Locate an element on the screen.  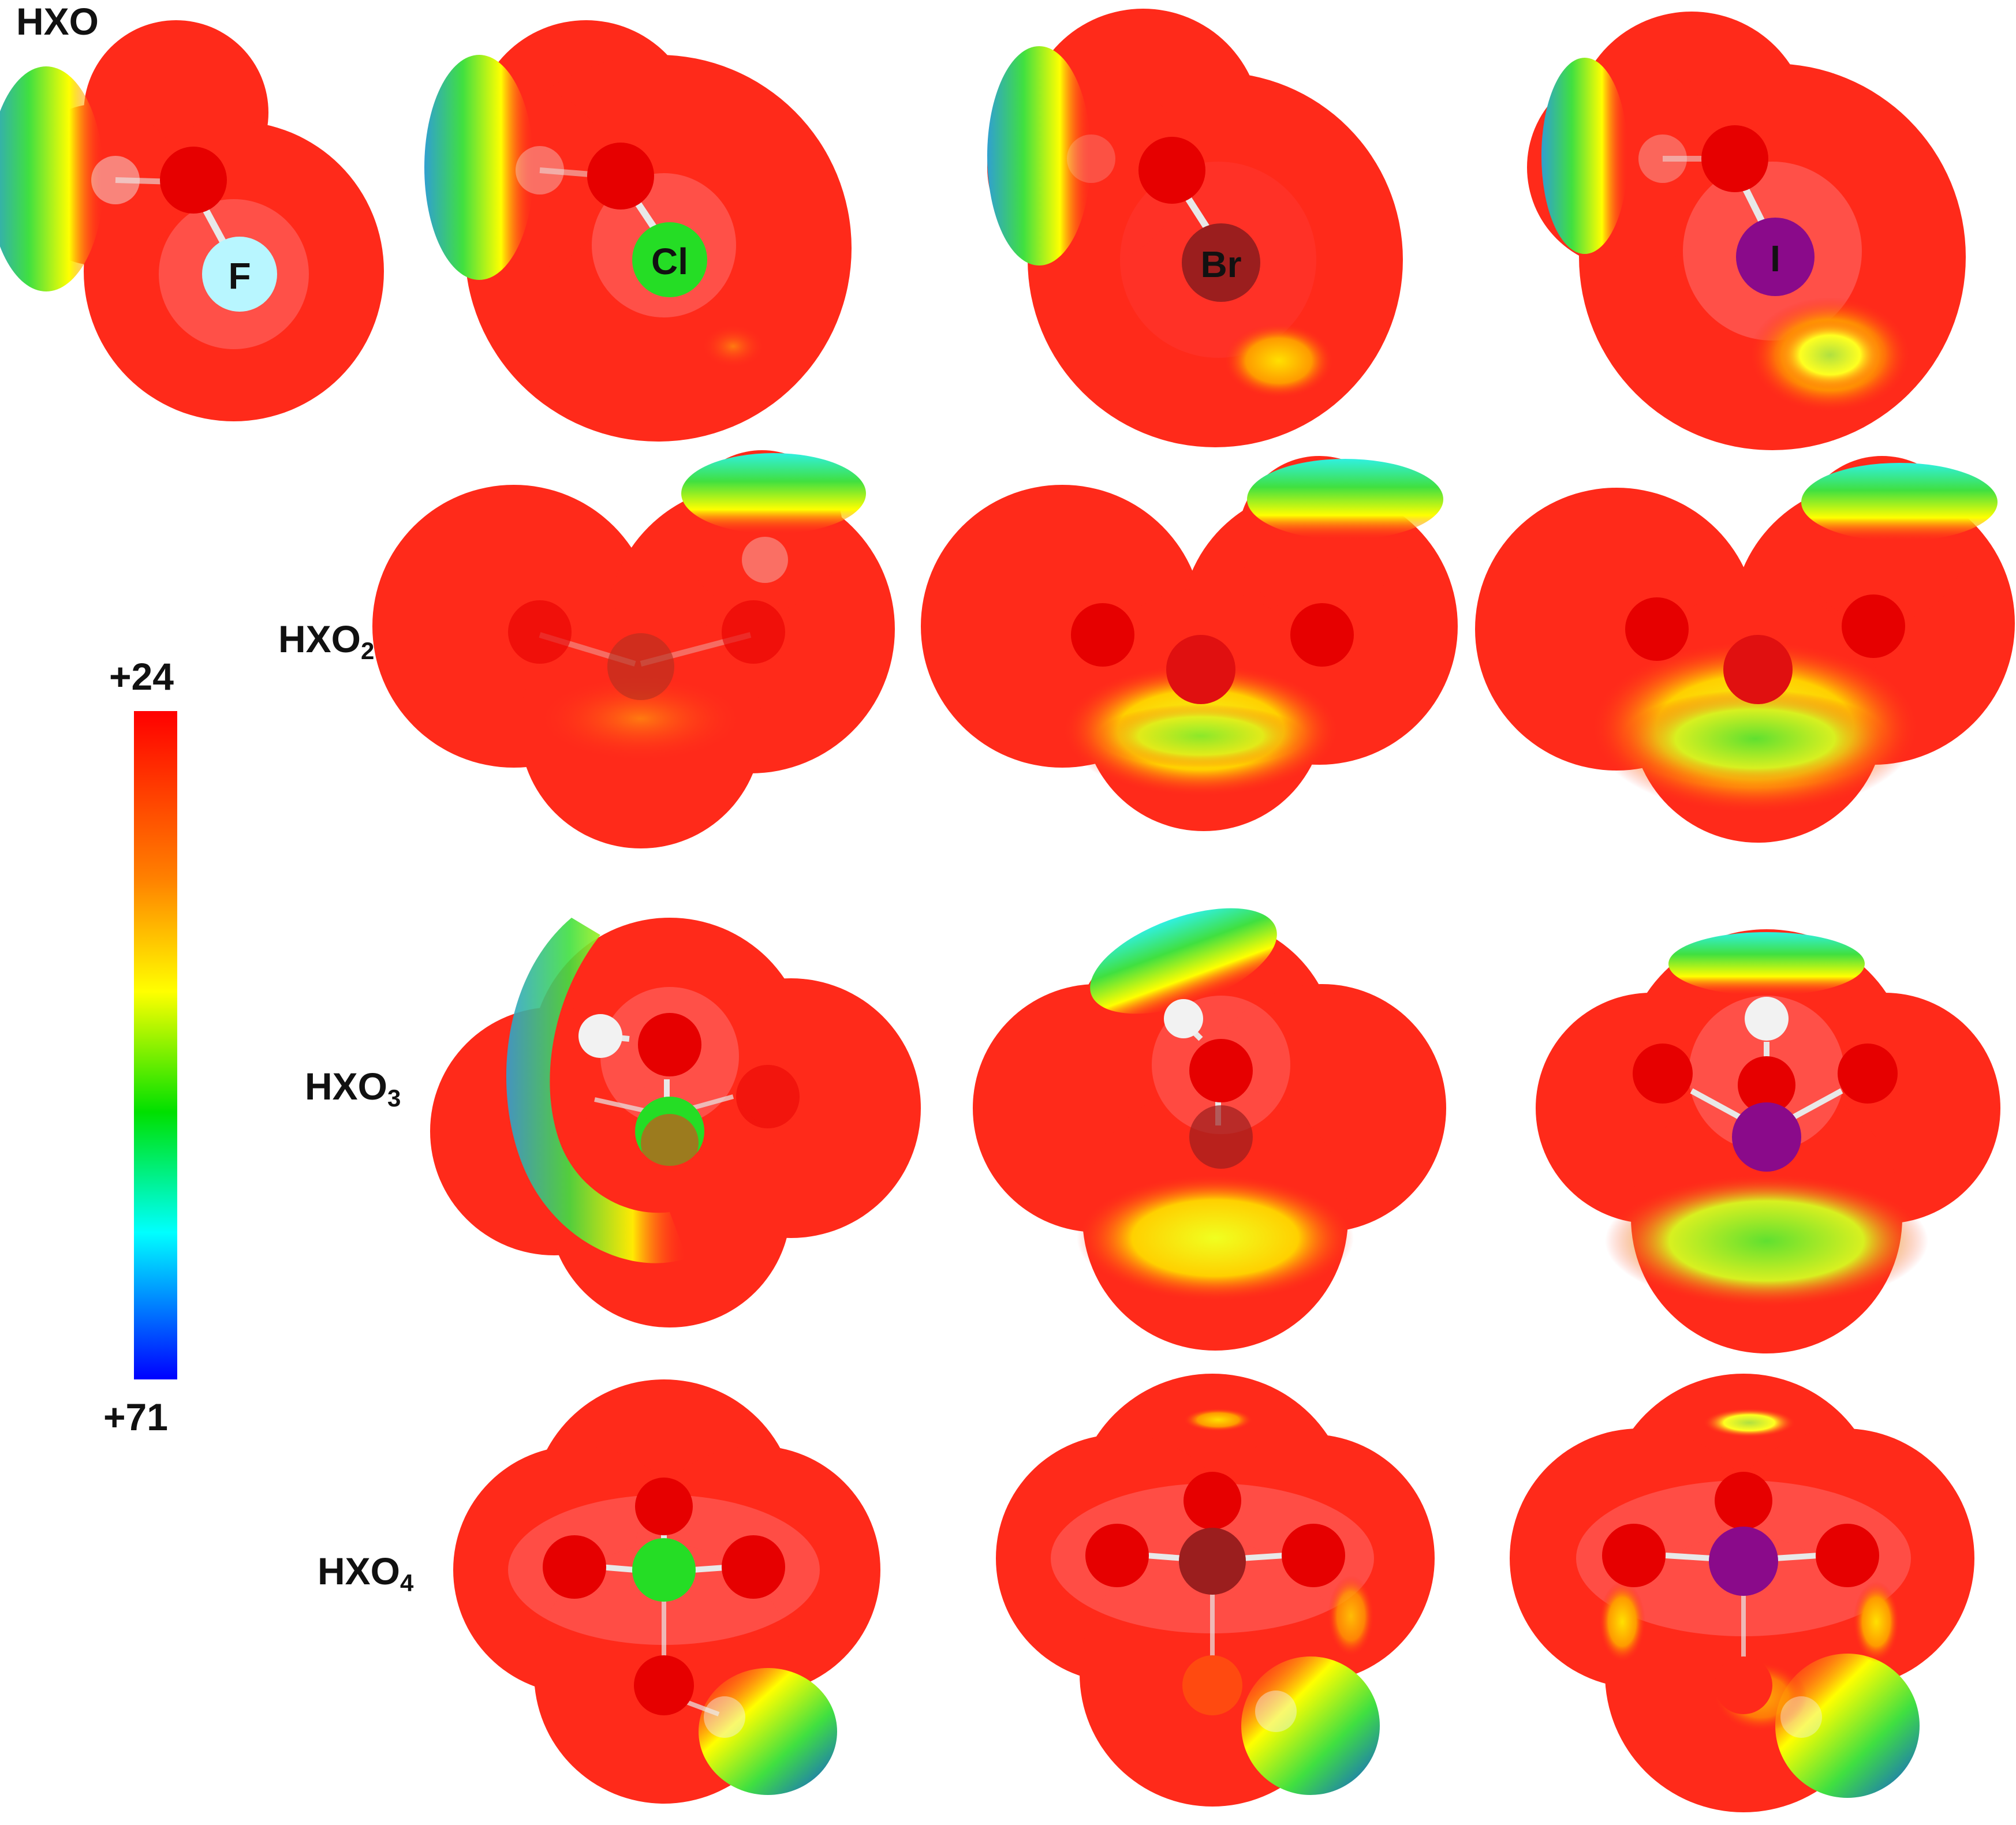
row-label-hxo: HXO is located at coordinates (57, 21).